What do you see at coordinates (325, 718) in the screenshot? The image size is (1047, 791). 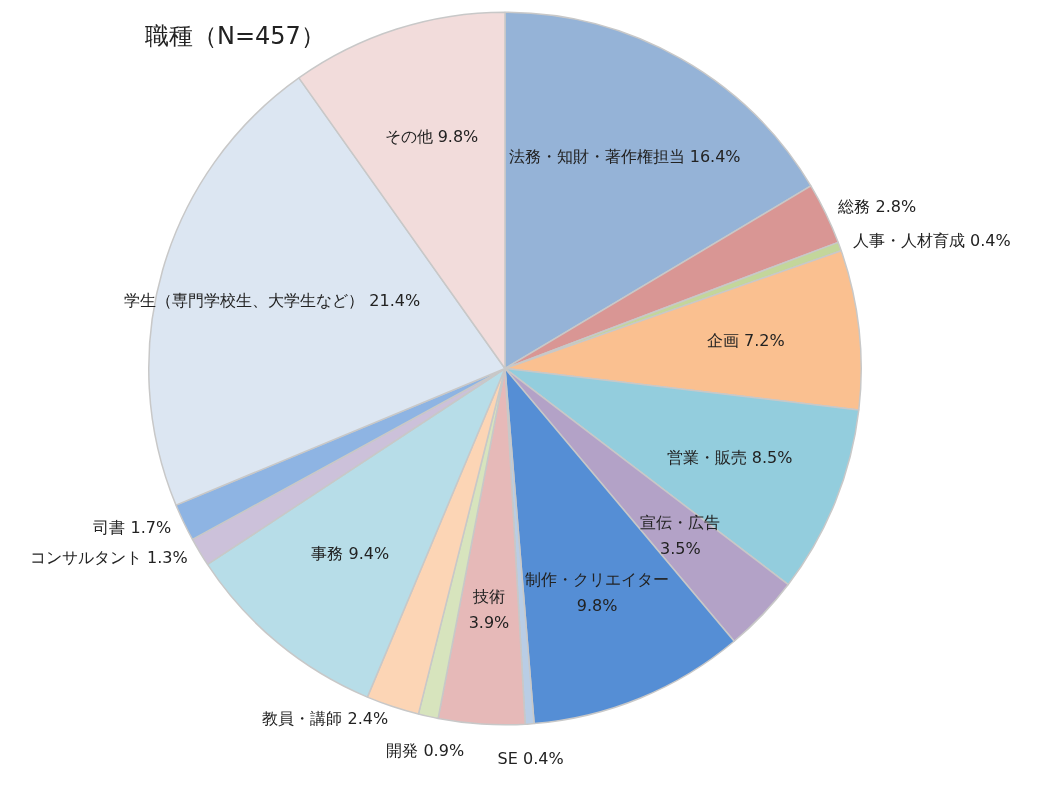 I see `slice-label: 教員・講師 2.4%` at bounding box center [325, 718].